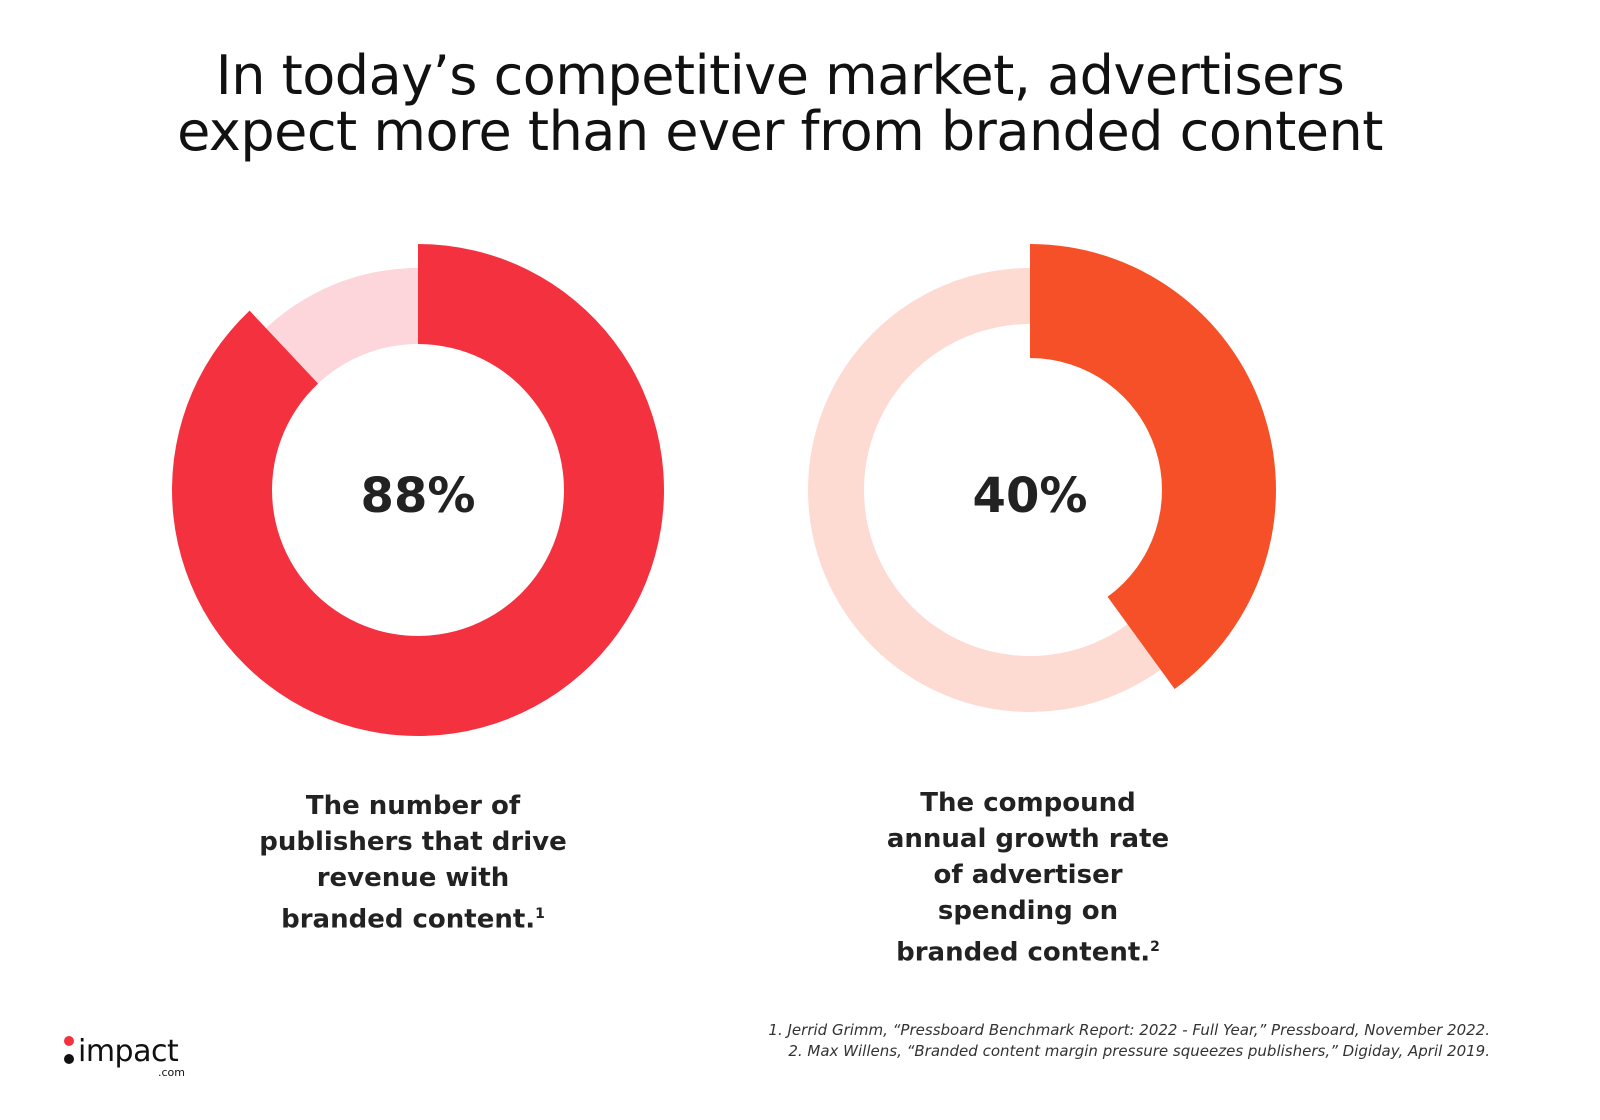 This screenshot has width=1600, height=1120. I want to click on logo-suffix: .com, so click(171, 1072).